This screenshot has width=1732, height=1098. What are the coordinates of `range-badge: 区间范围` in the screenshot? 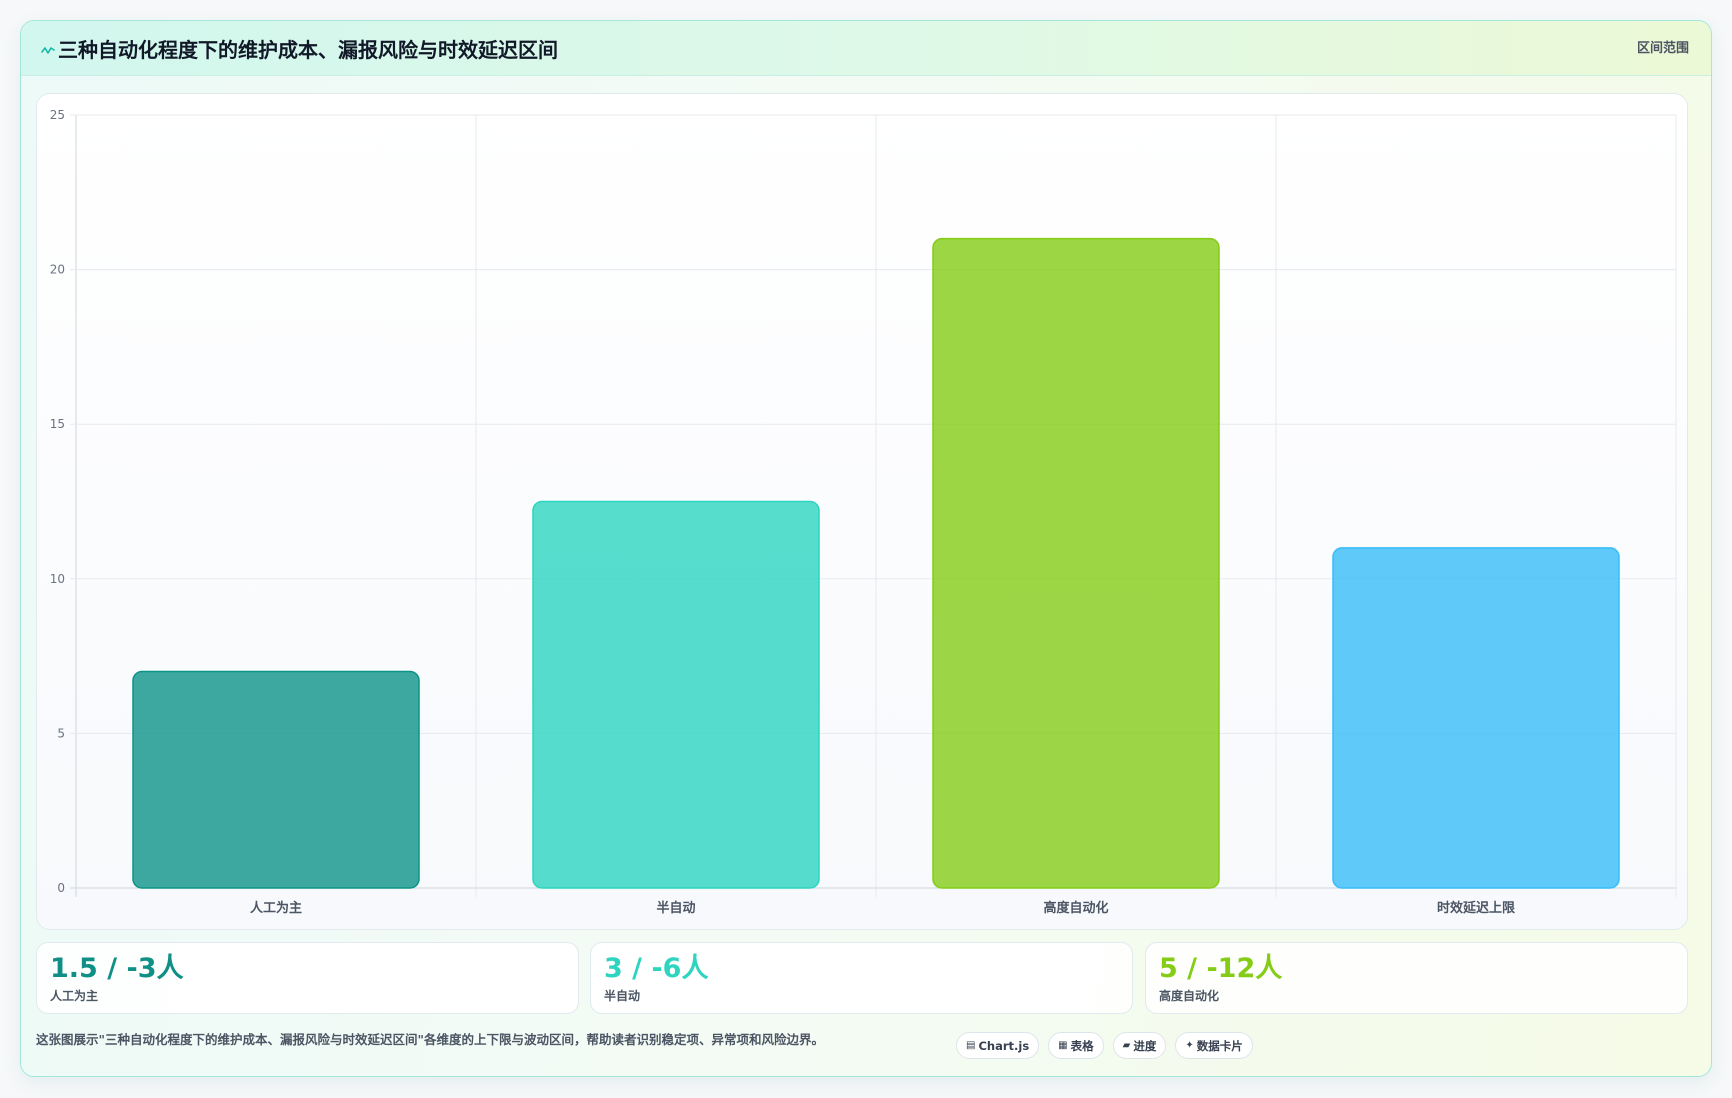 It's located at (1662, 48).